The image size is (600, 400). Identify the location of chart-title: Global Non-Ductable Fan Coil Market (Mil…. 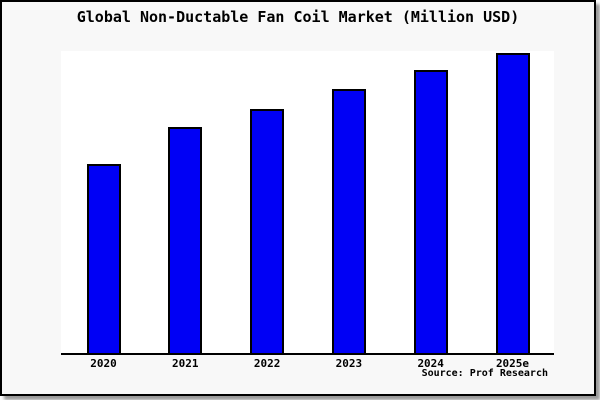
(298, 17).